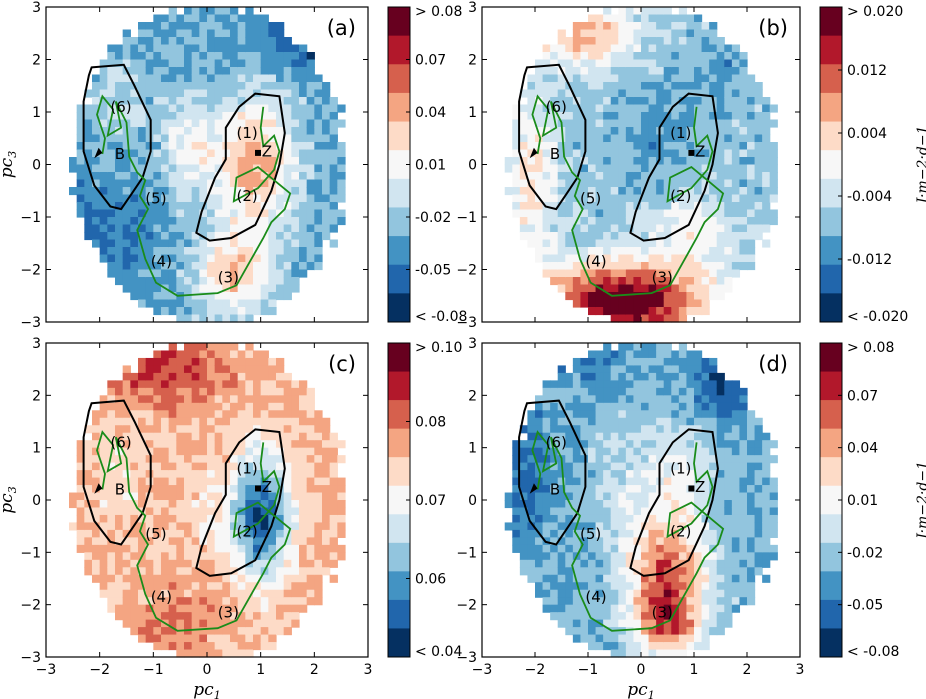 This screenshot has width=926, height=699. What do you see at coordinates (680, 133) in the screenshot?
I see `region-label: (1)` at bounding box center [680, 133].